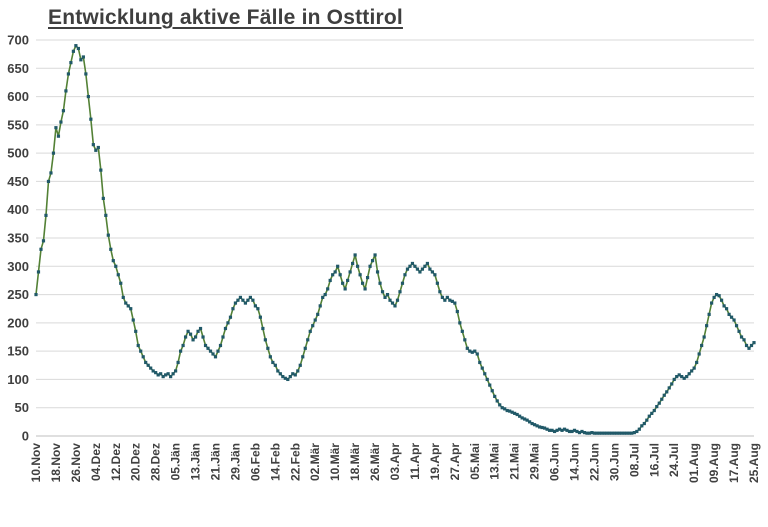  What do you see at coordinates (196, 461) in the screenshot?
I see `x-axis-tick-label: 13.Jän` at bounding box center [196, 461].